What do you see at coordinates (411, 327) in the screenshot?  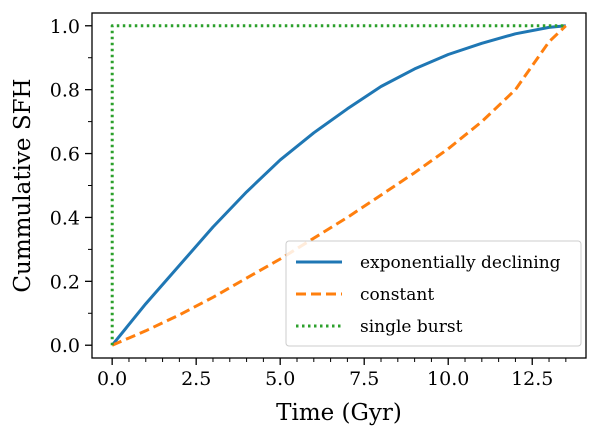 I see `legend-label-3: single burst` at bounding box center [411, 327].